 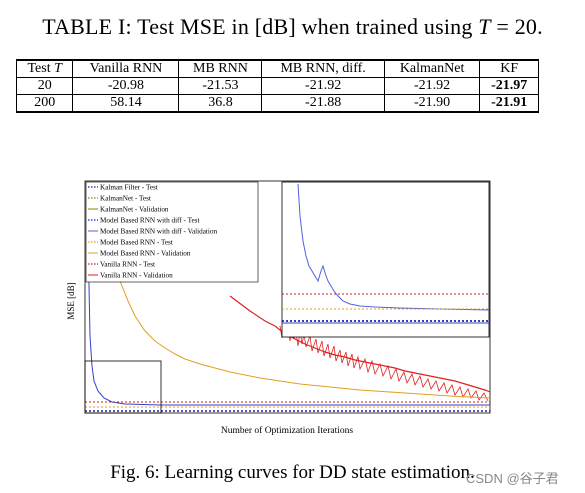 What do you see at coordinates (125, 199) in the screenshot?
I see `legend-label: KalmanNet - Test` at bounding box center [125, 199].